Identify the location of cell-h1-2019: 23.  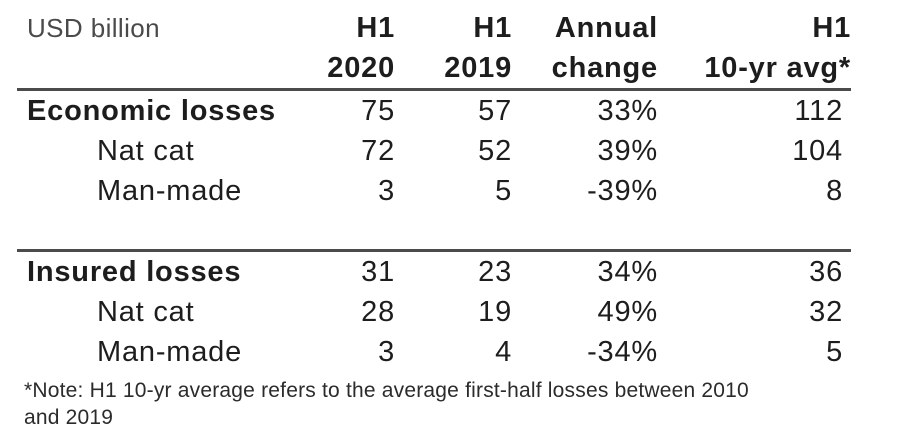
(453, 270).